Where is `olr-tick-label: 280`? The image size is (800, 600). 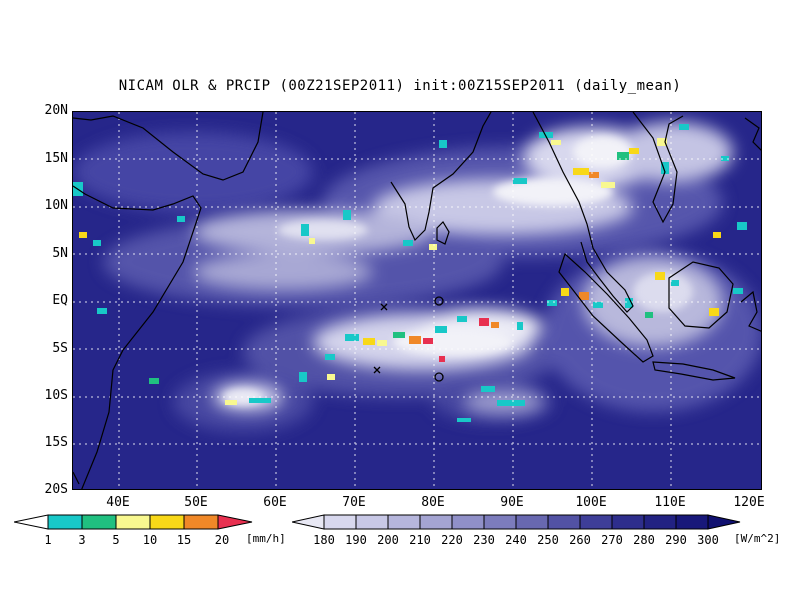
olr-tick-label: 280 is located at coordinates (644, 540).